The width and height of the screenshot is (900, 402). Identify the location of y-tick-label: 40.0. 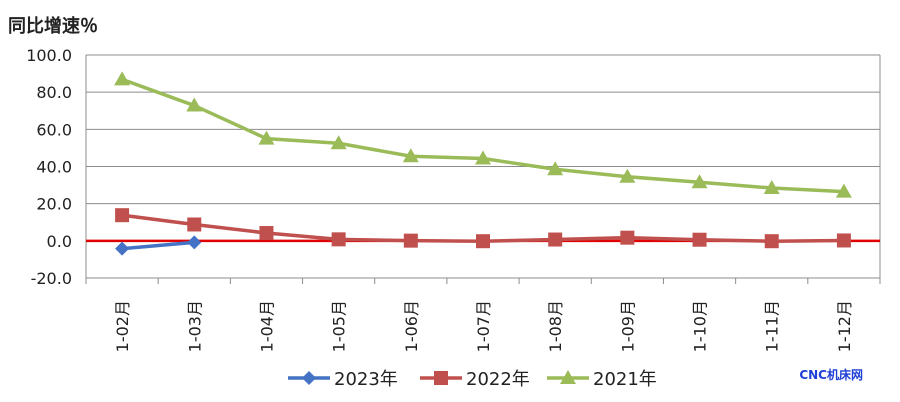
(54, 167).